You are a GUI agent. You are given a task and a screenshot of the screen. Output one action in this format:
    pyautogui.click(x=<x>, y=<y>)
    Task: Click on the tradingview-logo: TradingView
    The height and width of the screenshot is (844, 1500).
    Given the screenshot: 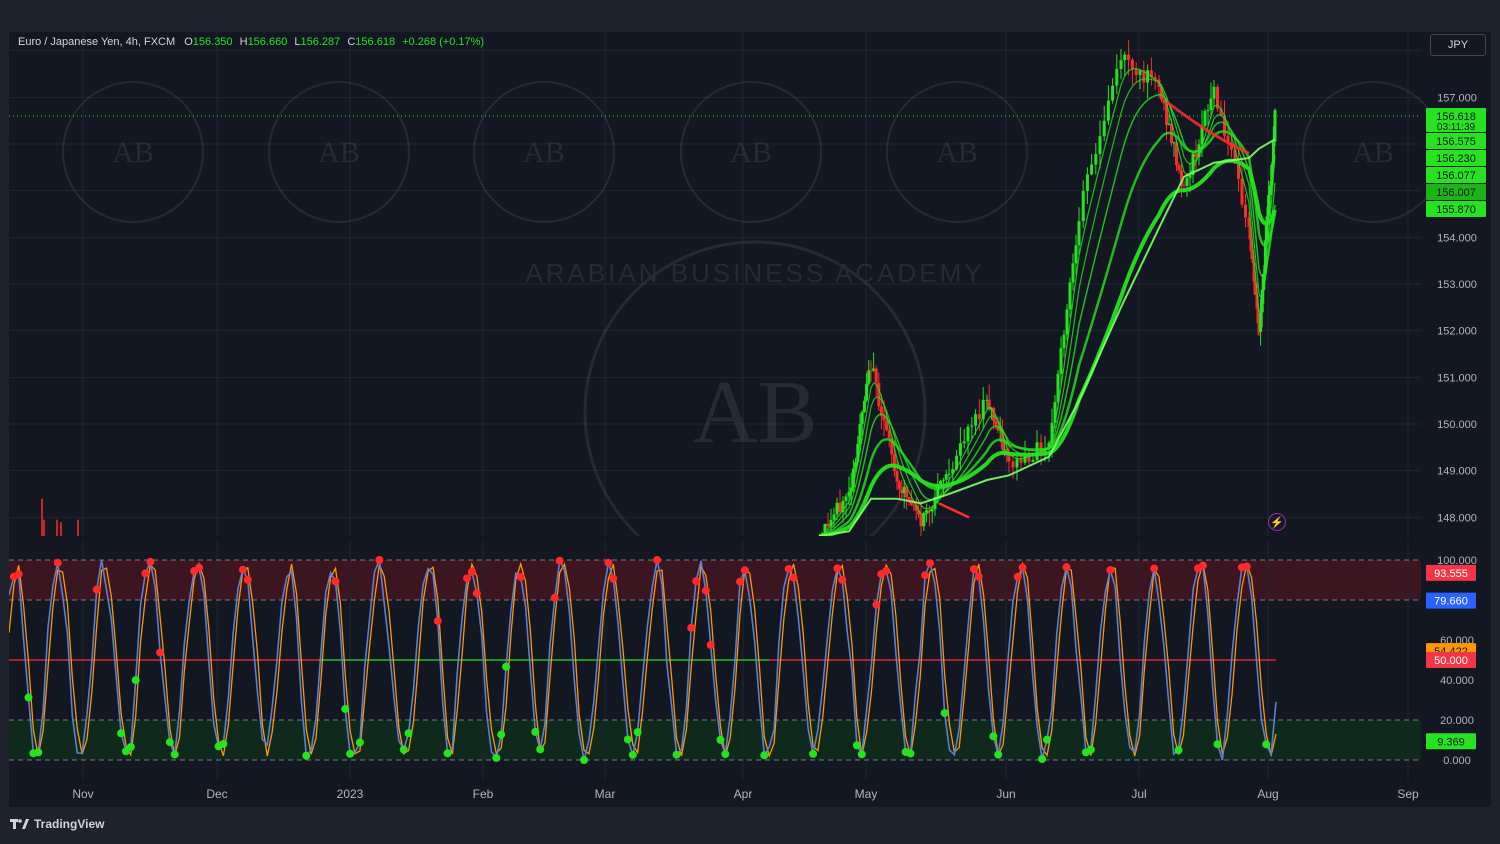 What is the action you would take?
    pyautogui.click(x=57, y=824)
    